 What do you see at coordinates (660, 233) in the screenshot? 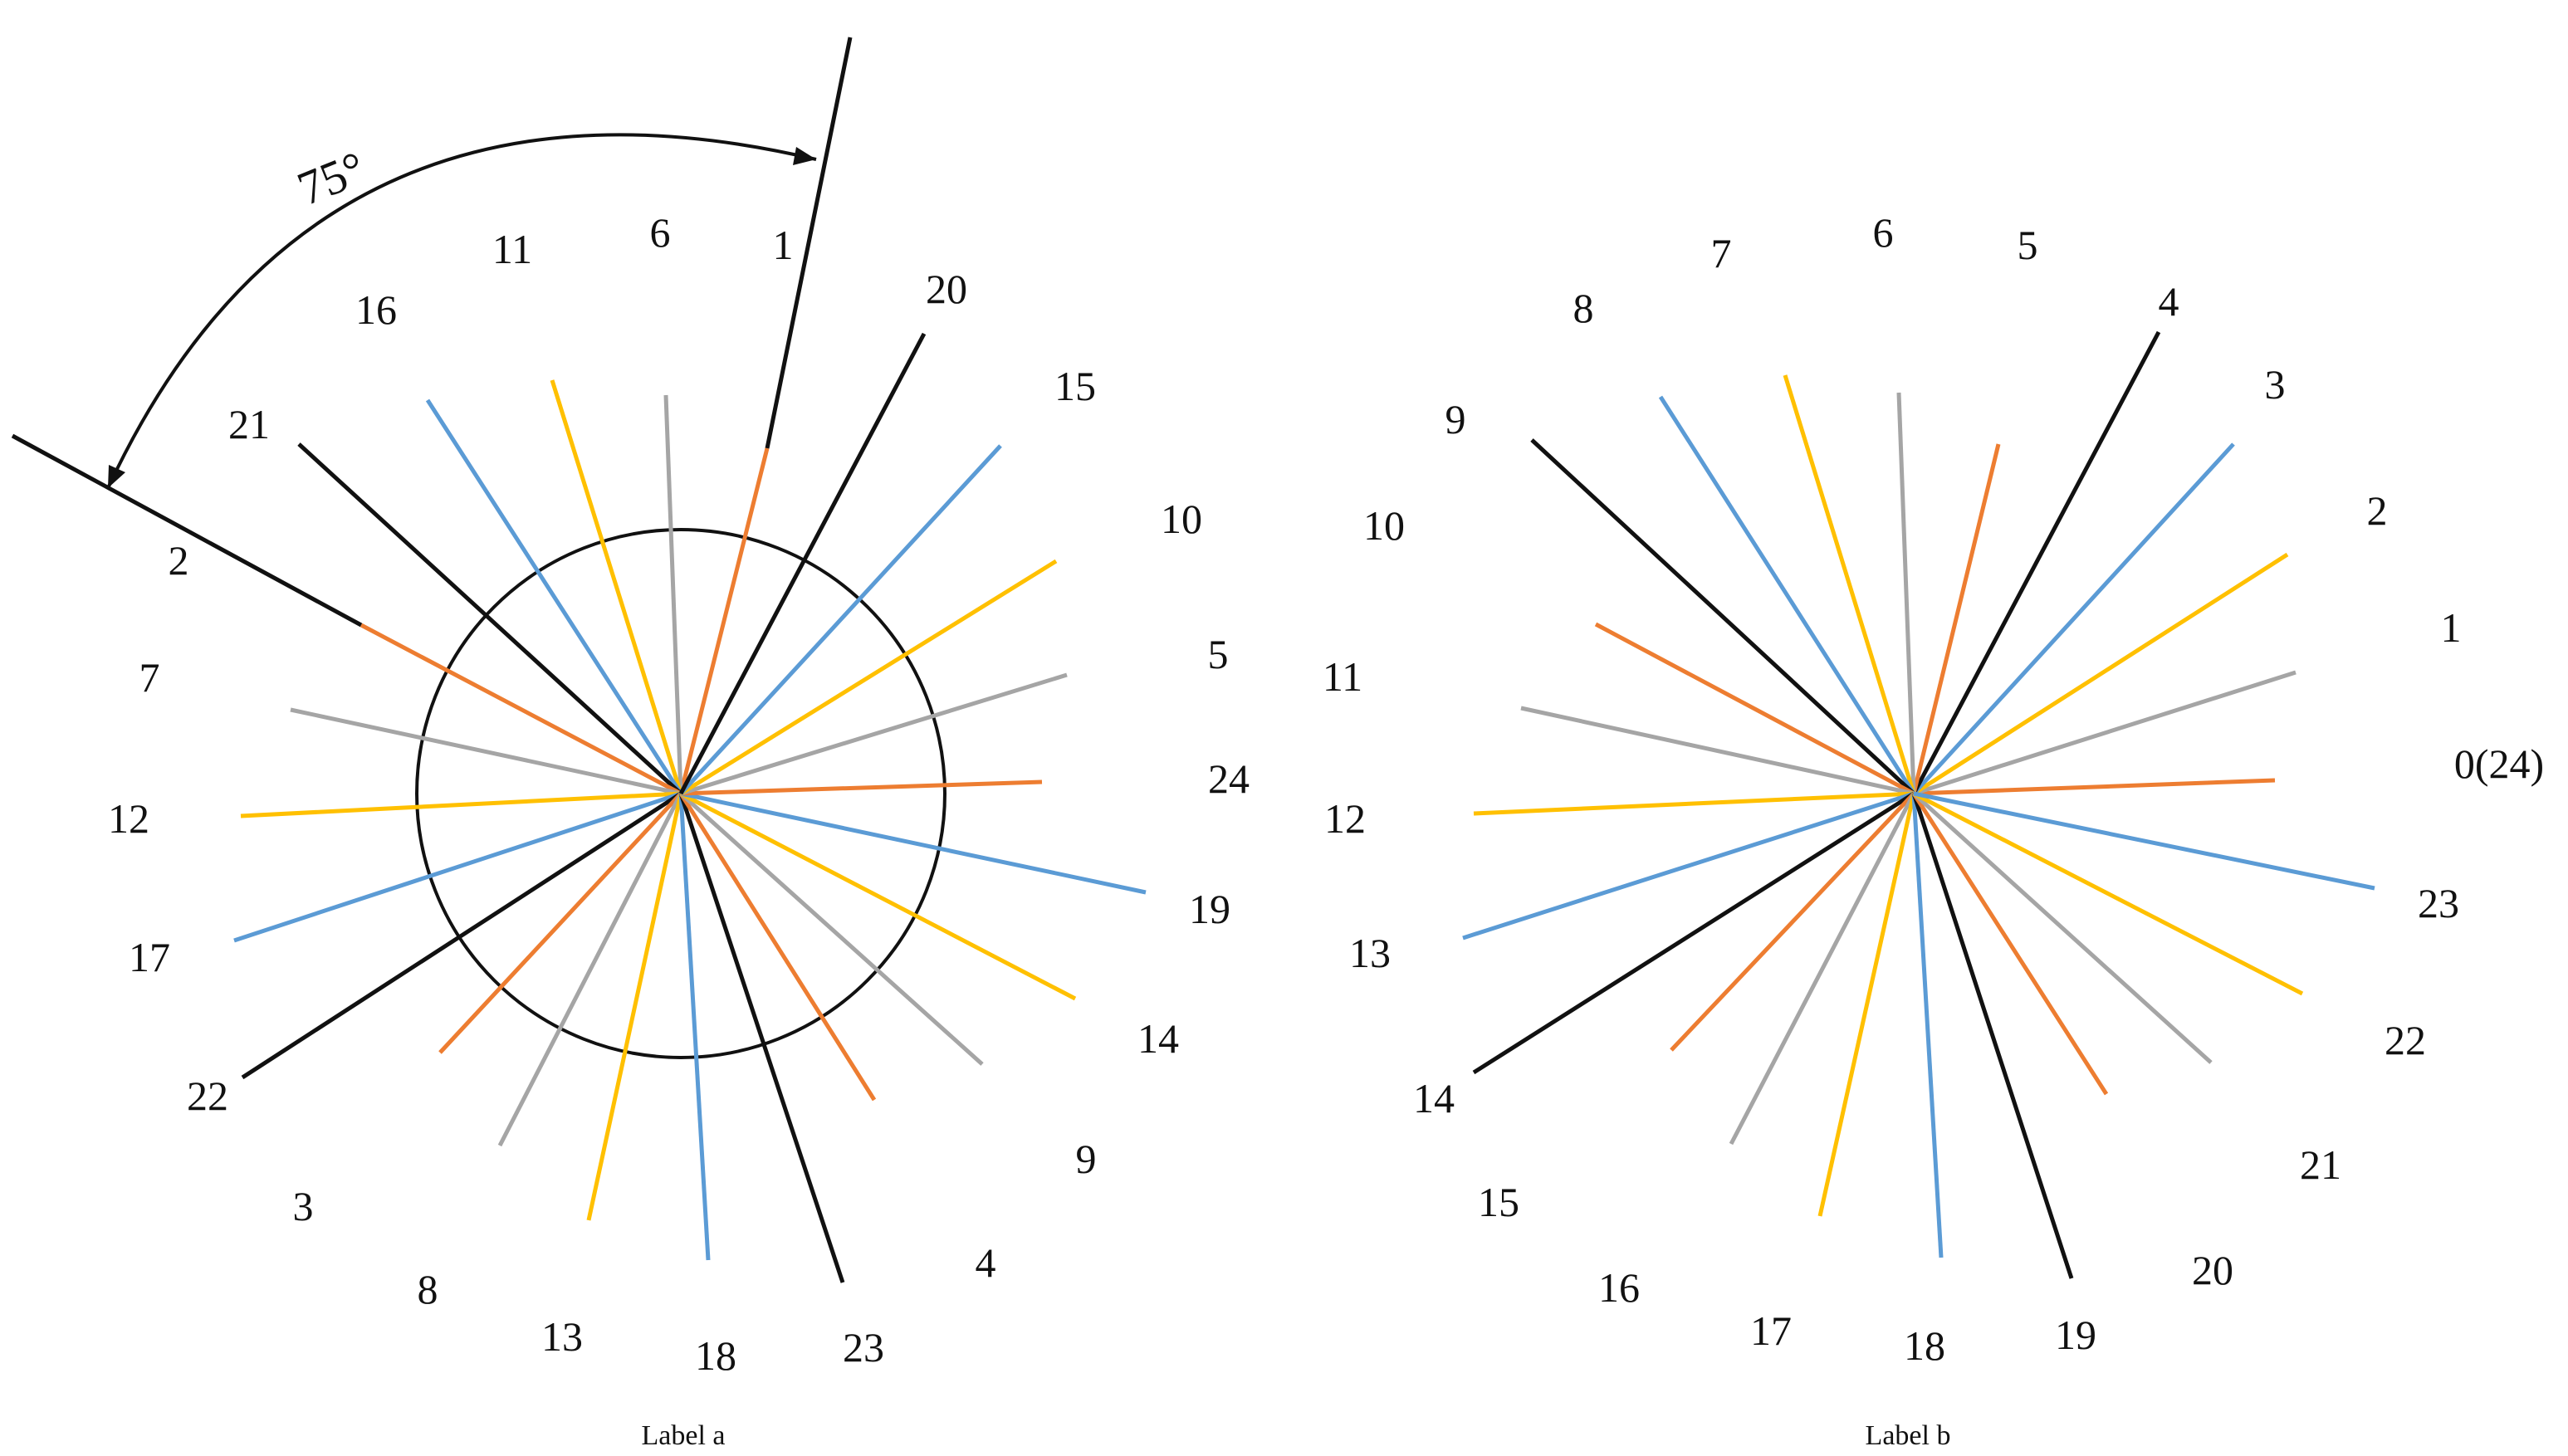
I see `label-a-6: 6` at bounding box center [660, 233].